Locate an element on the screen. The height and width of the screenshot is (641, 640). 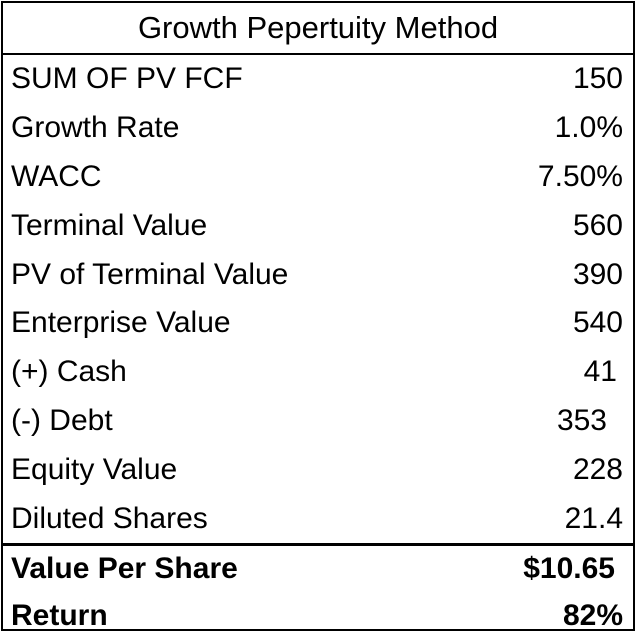
row-value: 21.4 is located at coordinates (593, 518).